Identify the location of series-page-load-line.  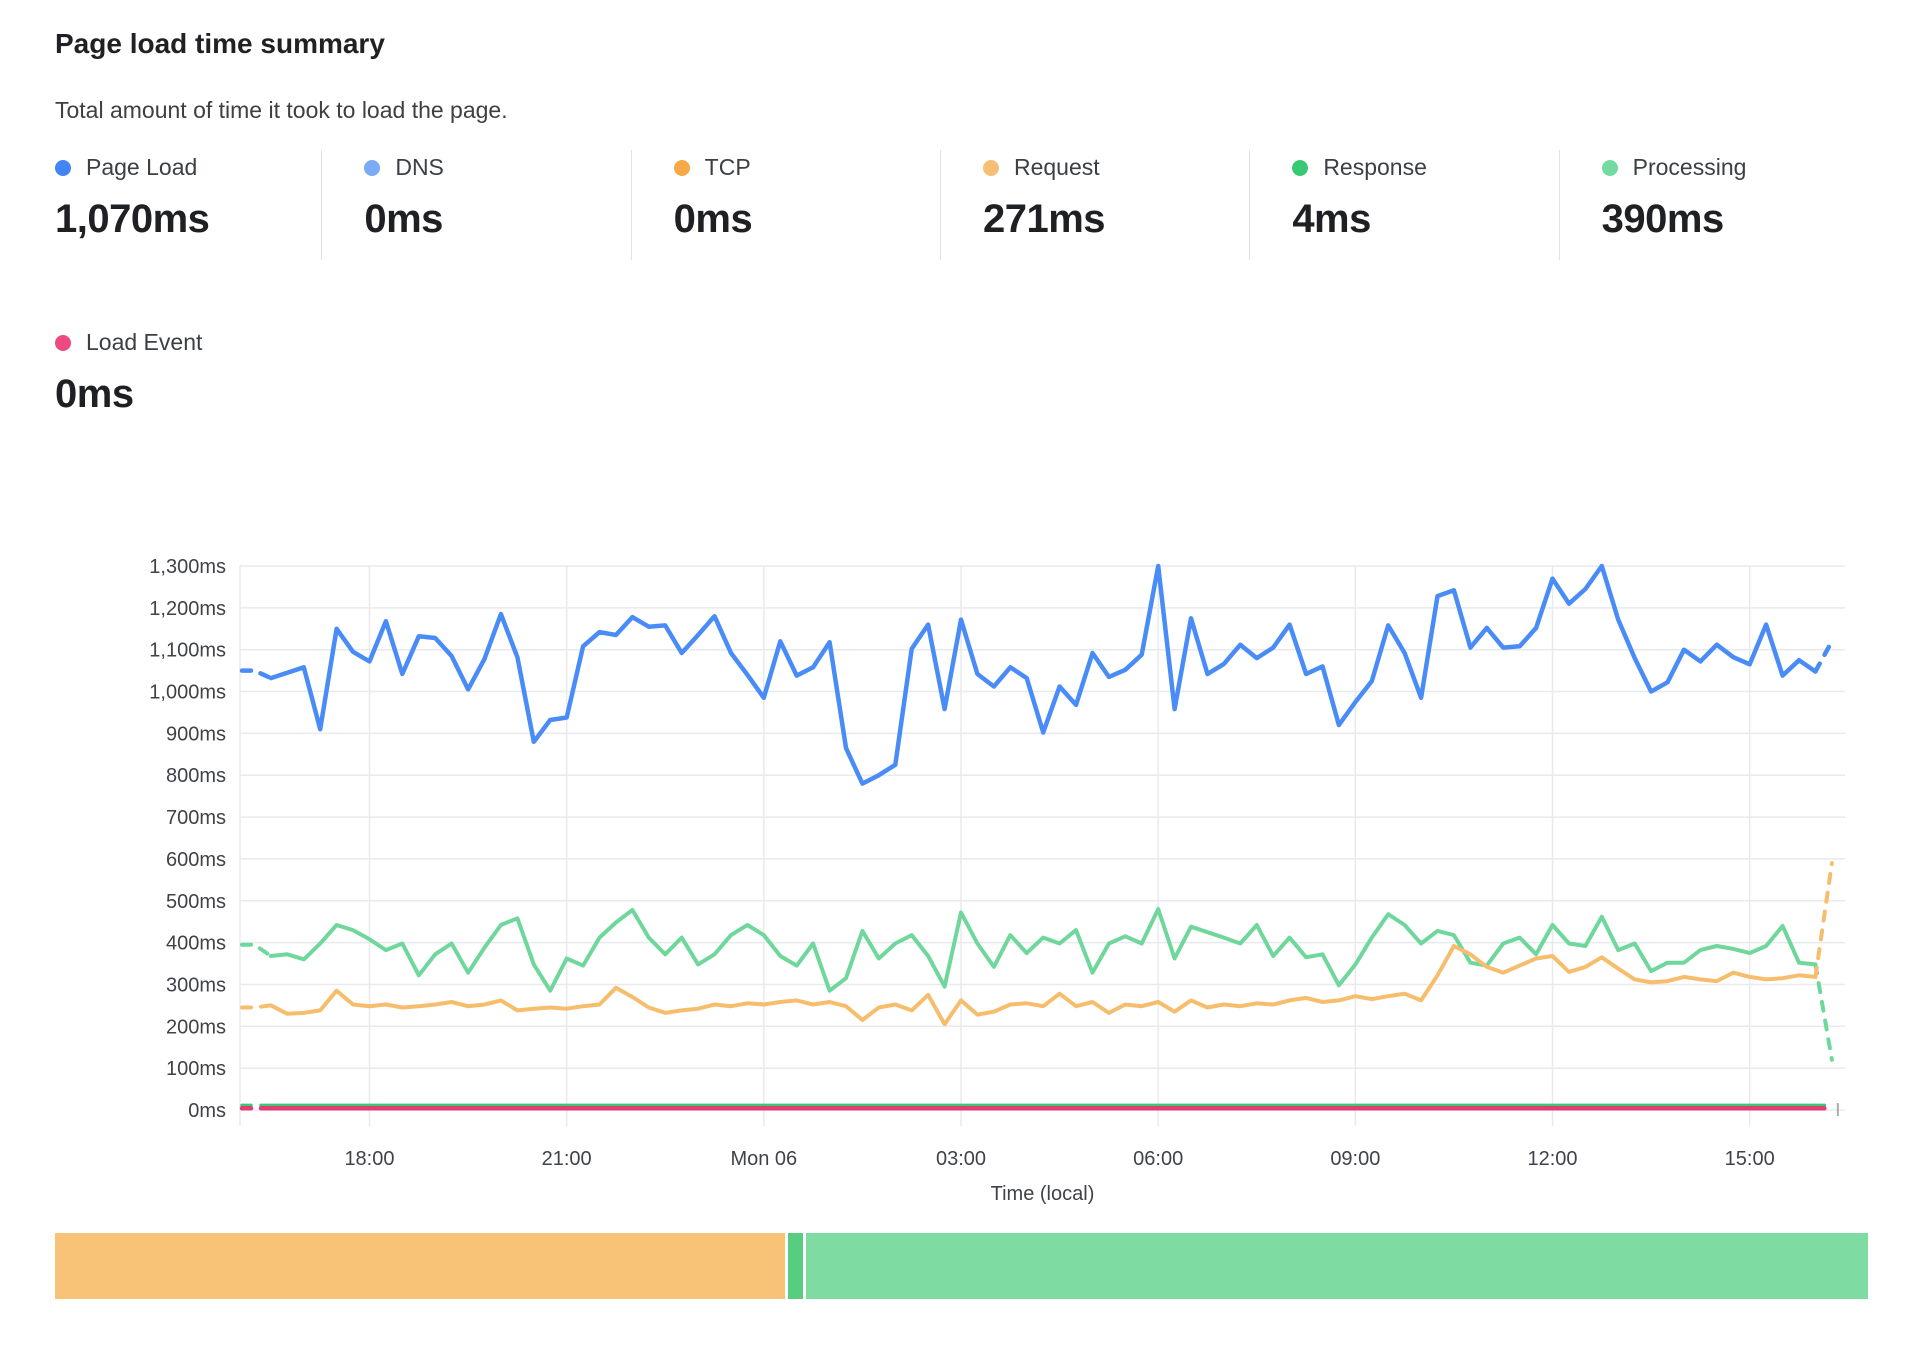
(1043, 674).